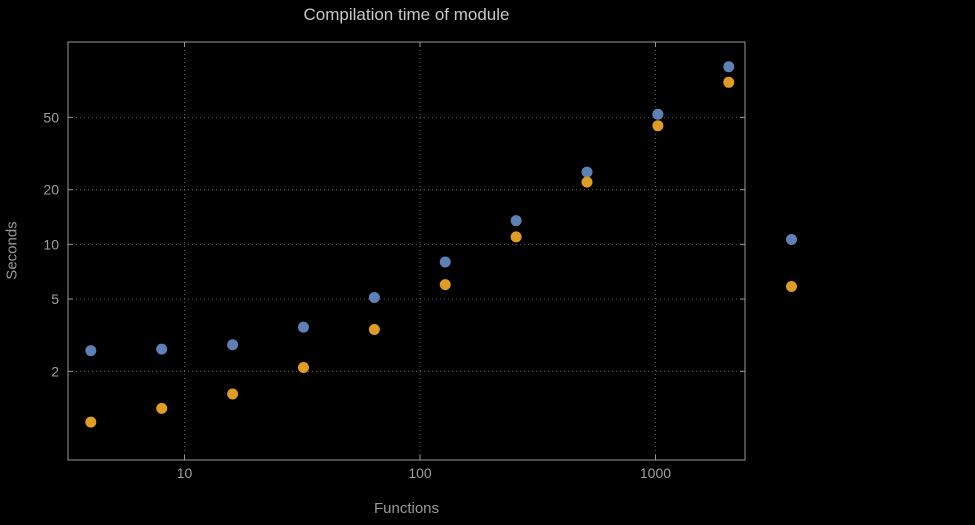  Describe the element at coordinates (406, 14) in the screenshot. I see `chart-title: Compilation time of module` at that location.